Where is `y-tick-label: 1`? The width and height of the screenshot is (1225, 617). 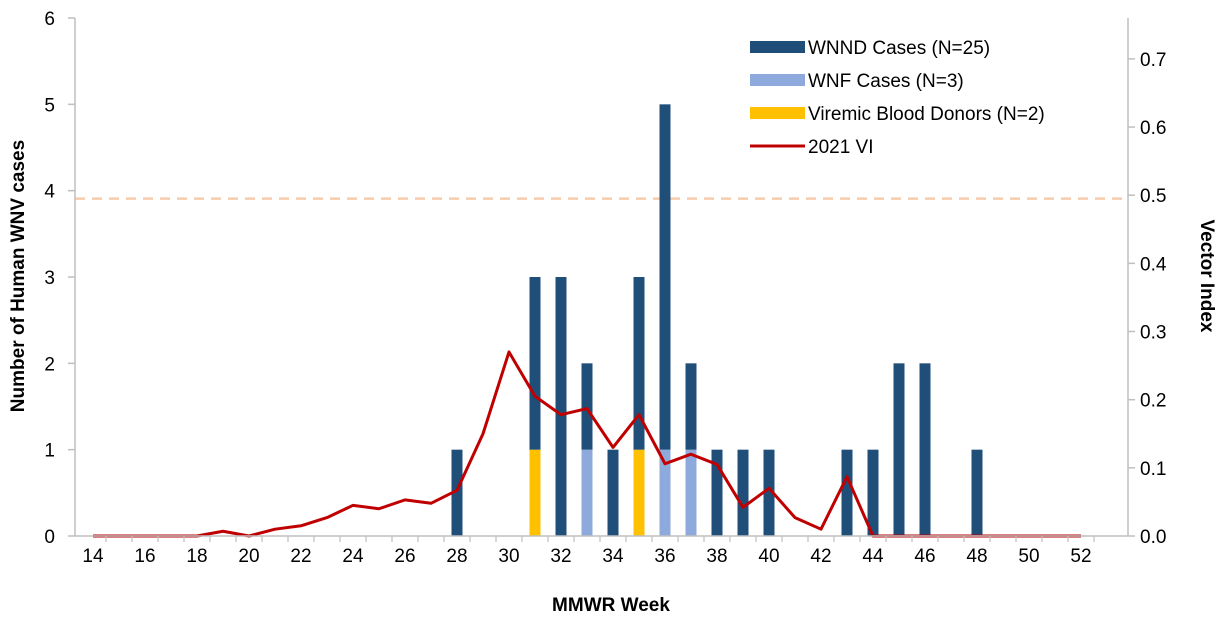
y-tick-label: 1 is located at coordinates (49, 451).